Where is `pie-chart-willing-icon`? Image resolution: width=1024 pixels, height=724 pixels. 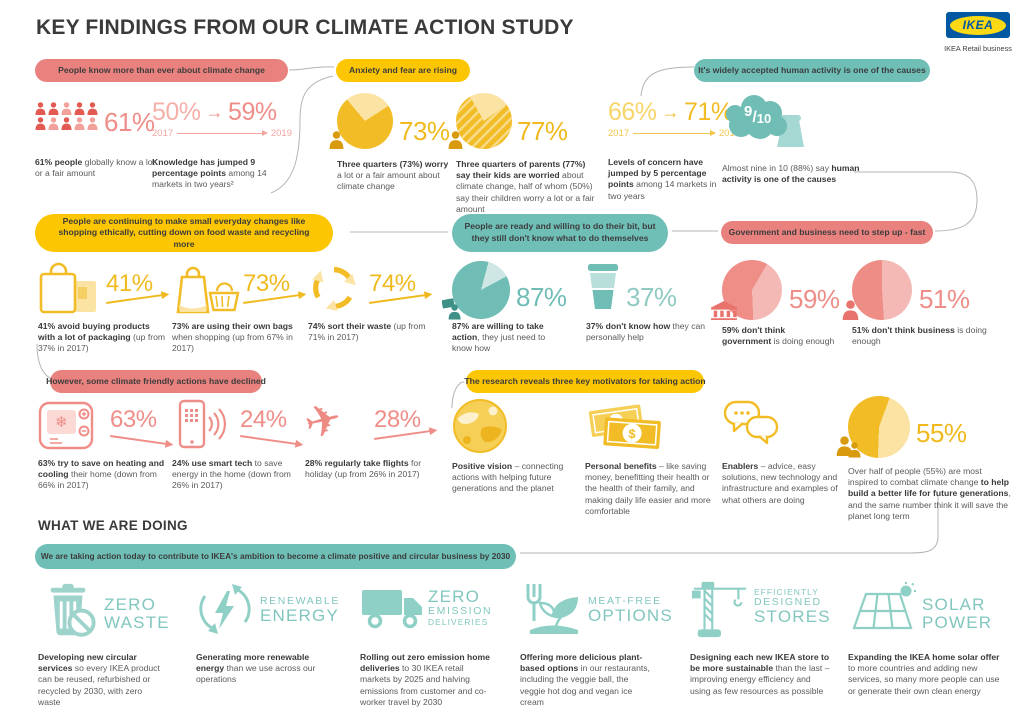
pie-chart-willing-icon is located at coordinates (476, 290).